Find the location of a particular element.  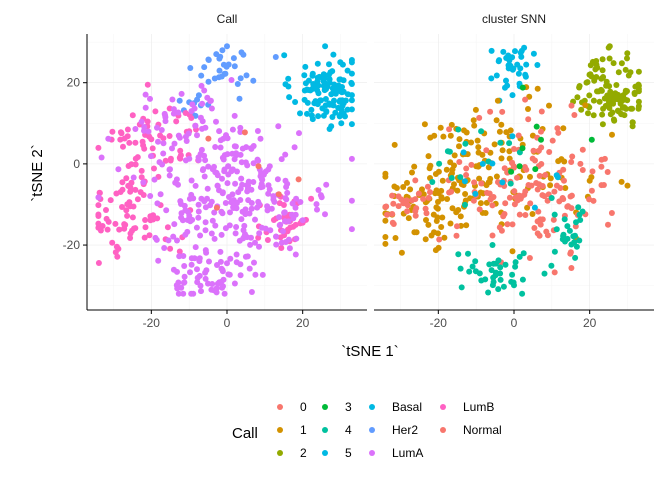

legend-key is located at coordinates (280, 430).